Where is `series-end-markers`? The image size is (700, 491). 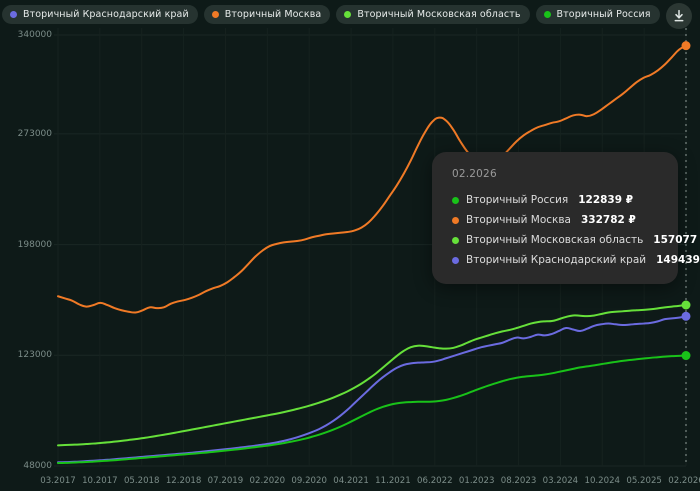
series-end-markers is located at coordinates (686, 201).